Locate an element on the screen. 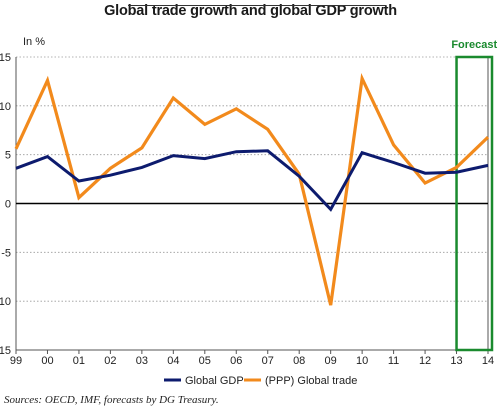 The width and height of the screenshot is (501, 412). x-tick-label: 07 is located at coordinates (268, 361).